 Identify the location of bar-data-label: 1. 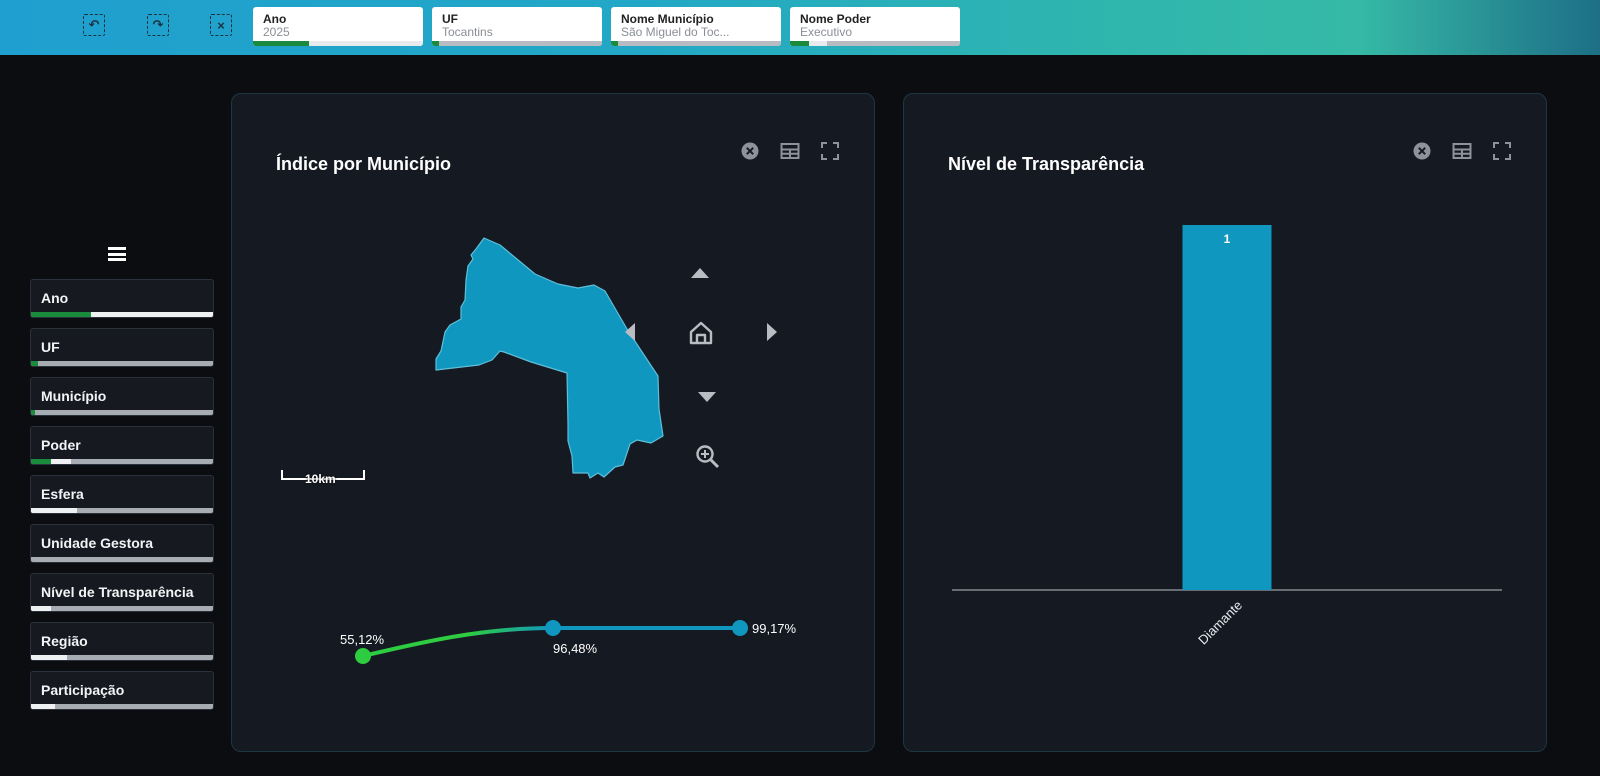
(1227, 239).